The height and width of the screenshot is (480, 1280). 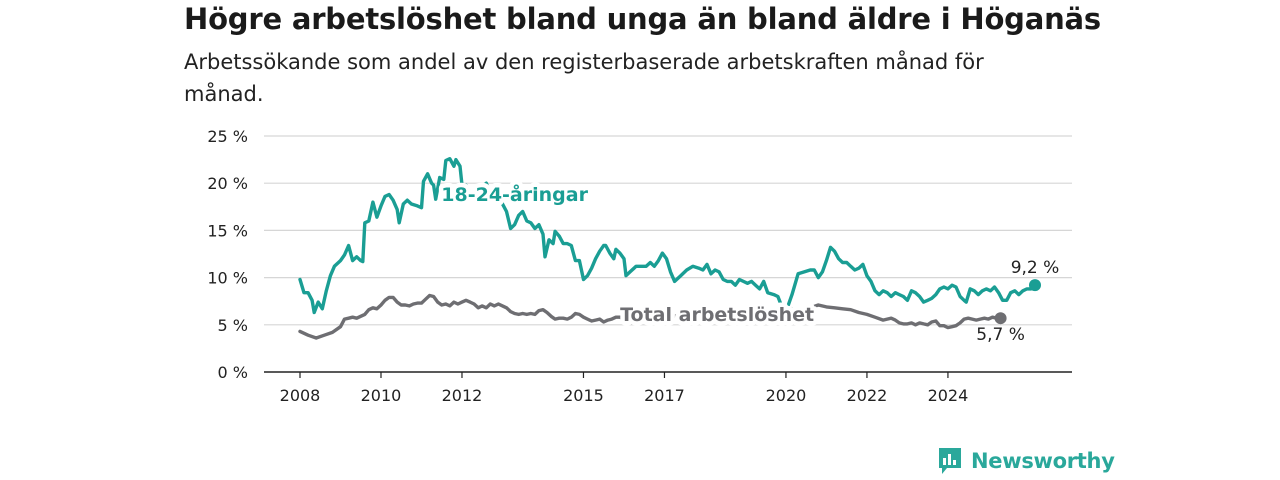 I want to click on series-end-label: 5,7 %, so click(x=1000, y=335).